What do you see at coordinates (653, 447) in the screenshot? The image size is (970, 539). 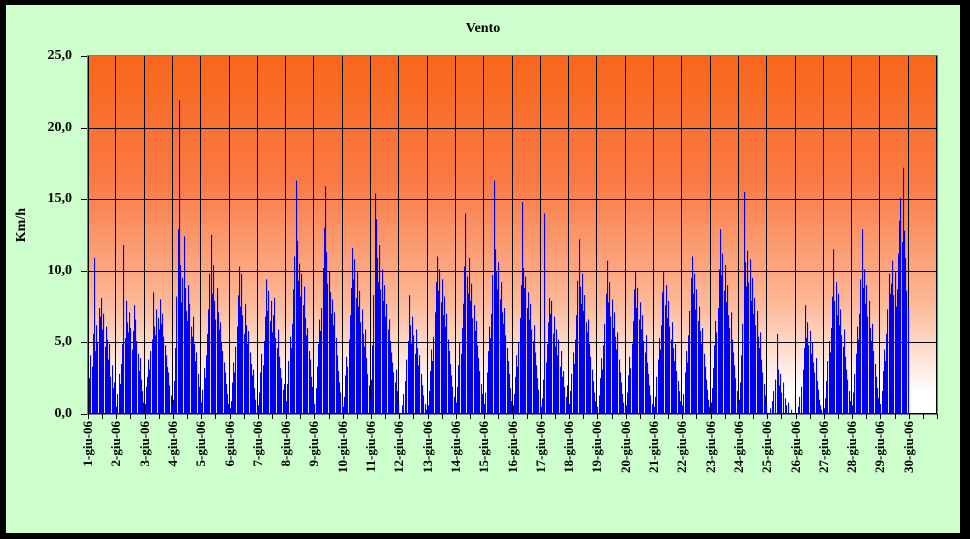 I see `x-tick-label: 21-giu-06` at bounding box center [653, 447].